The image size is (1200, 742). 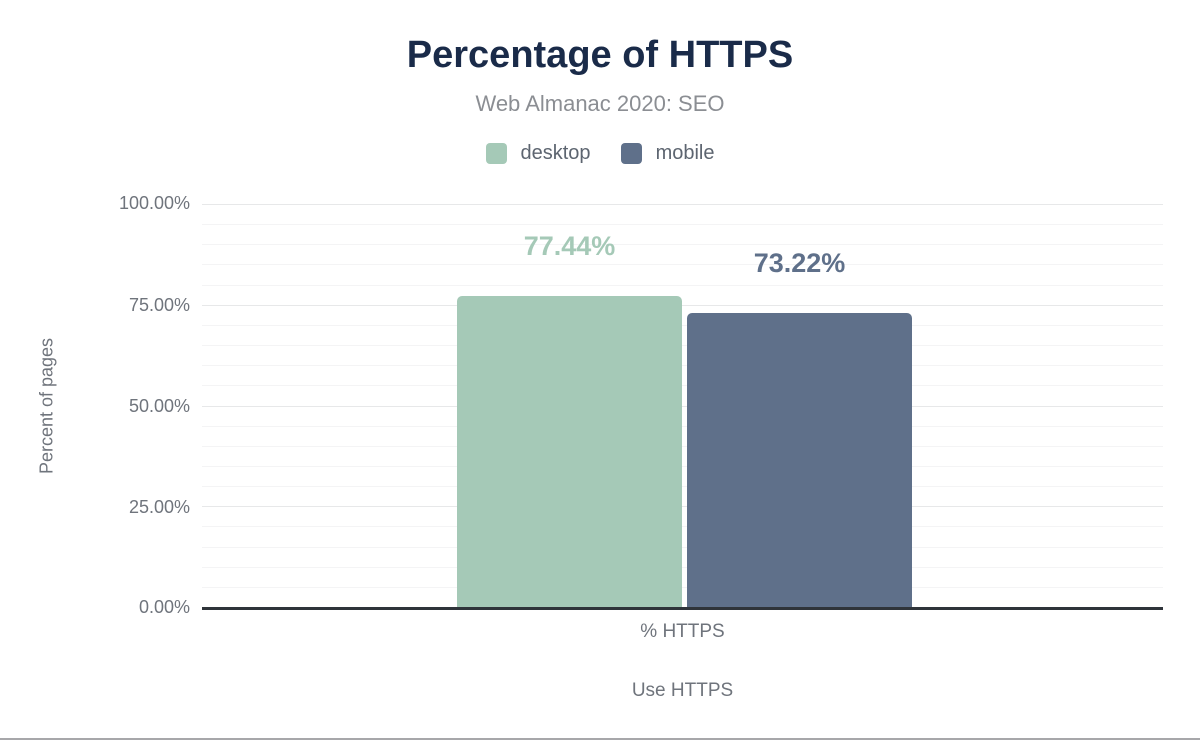 What do you see at coordinates (569, 451) in the screenshot?
I see `bar-desktop` at bounding box center [569, 451].